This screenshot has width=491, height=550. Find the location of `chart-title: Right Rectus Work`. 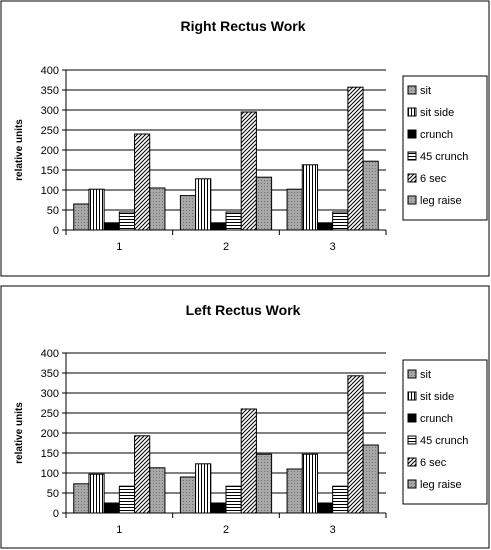

chart-title: Right Rectus Work is located at coordinates (243, 26).